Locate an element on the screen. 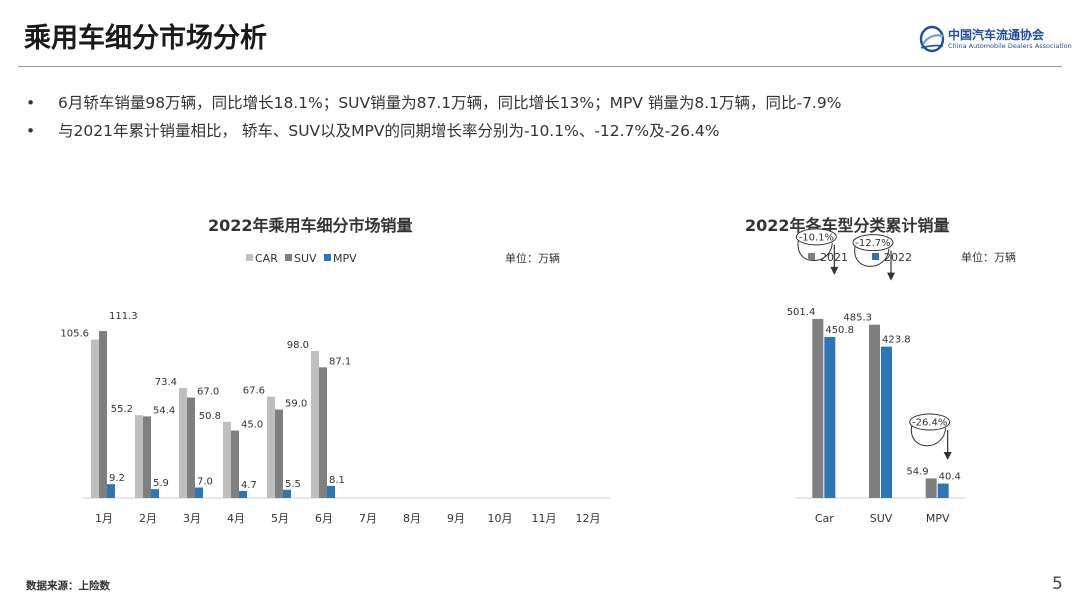 The image size is (1080, 608). data-label: 73.4 is located at coordinates (166, 382).